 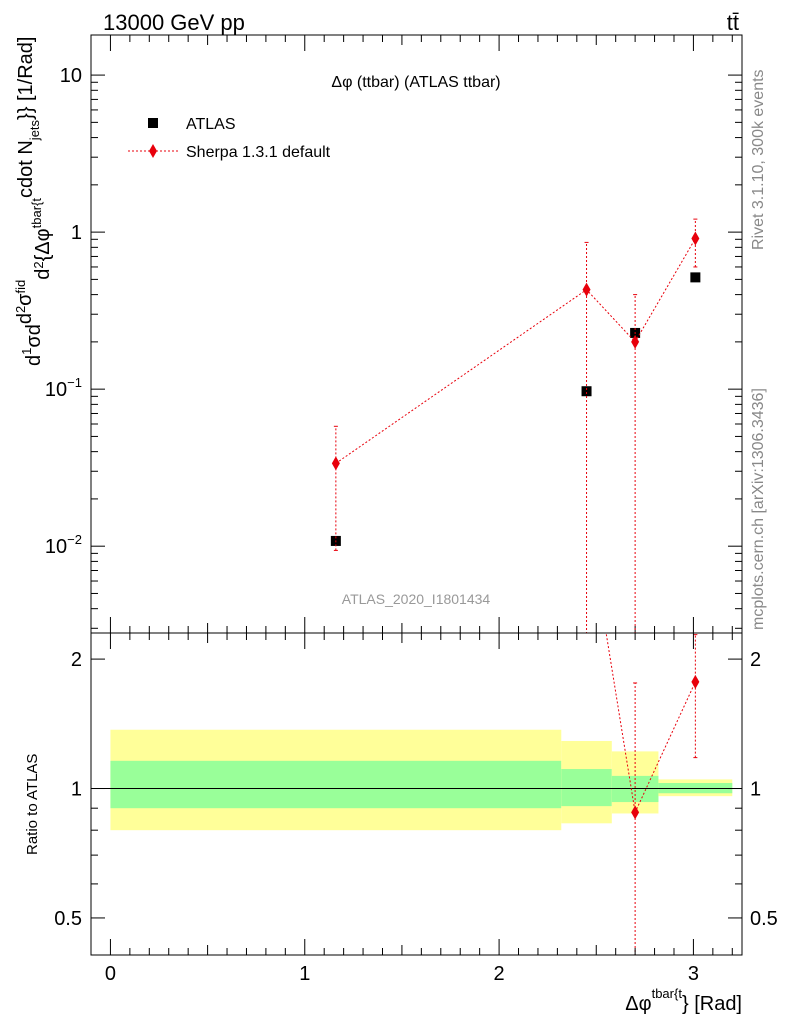 What do you see at coordinates (26, 169) in the screenshot?
I see `ylabel-part: cdot N` at bounding box center [26, 169].